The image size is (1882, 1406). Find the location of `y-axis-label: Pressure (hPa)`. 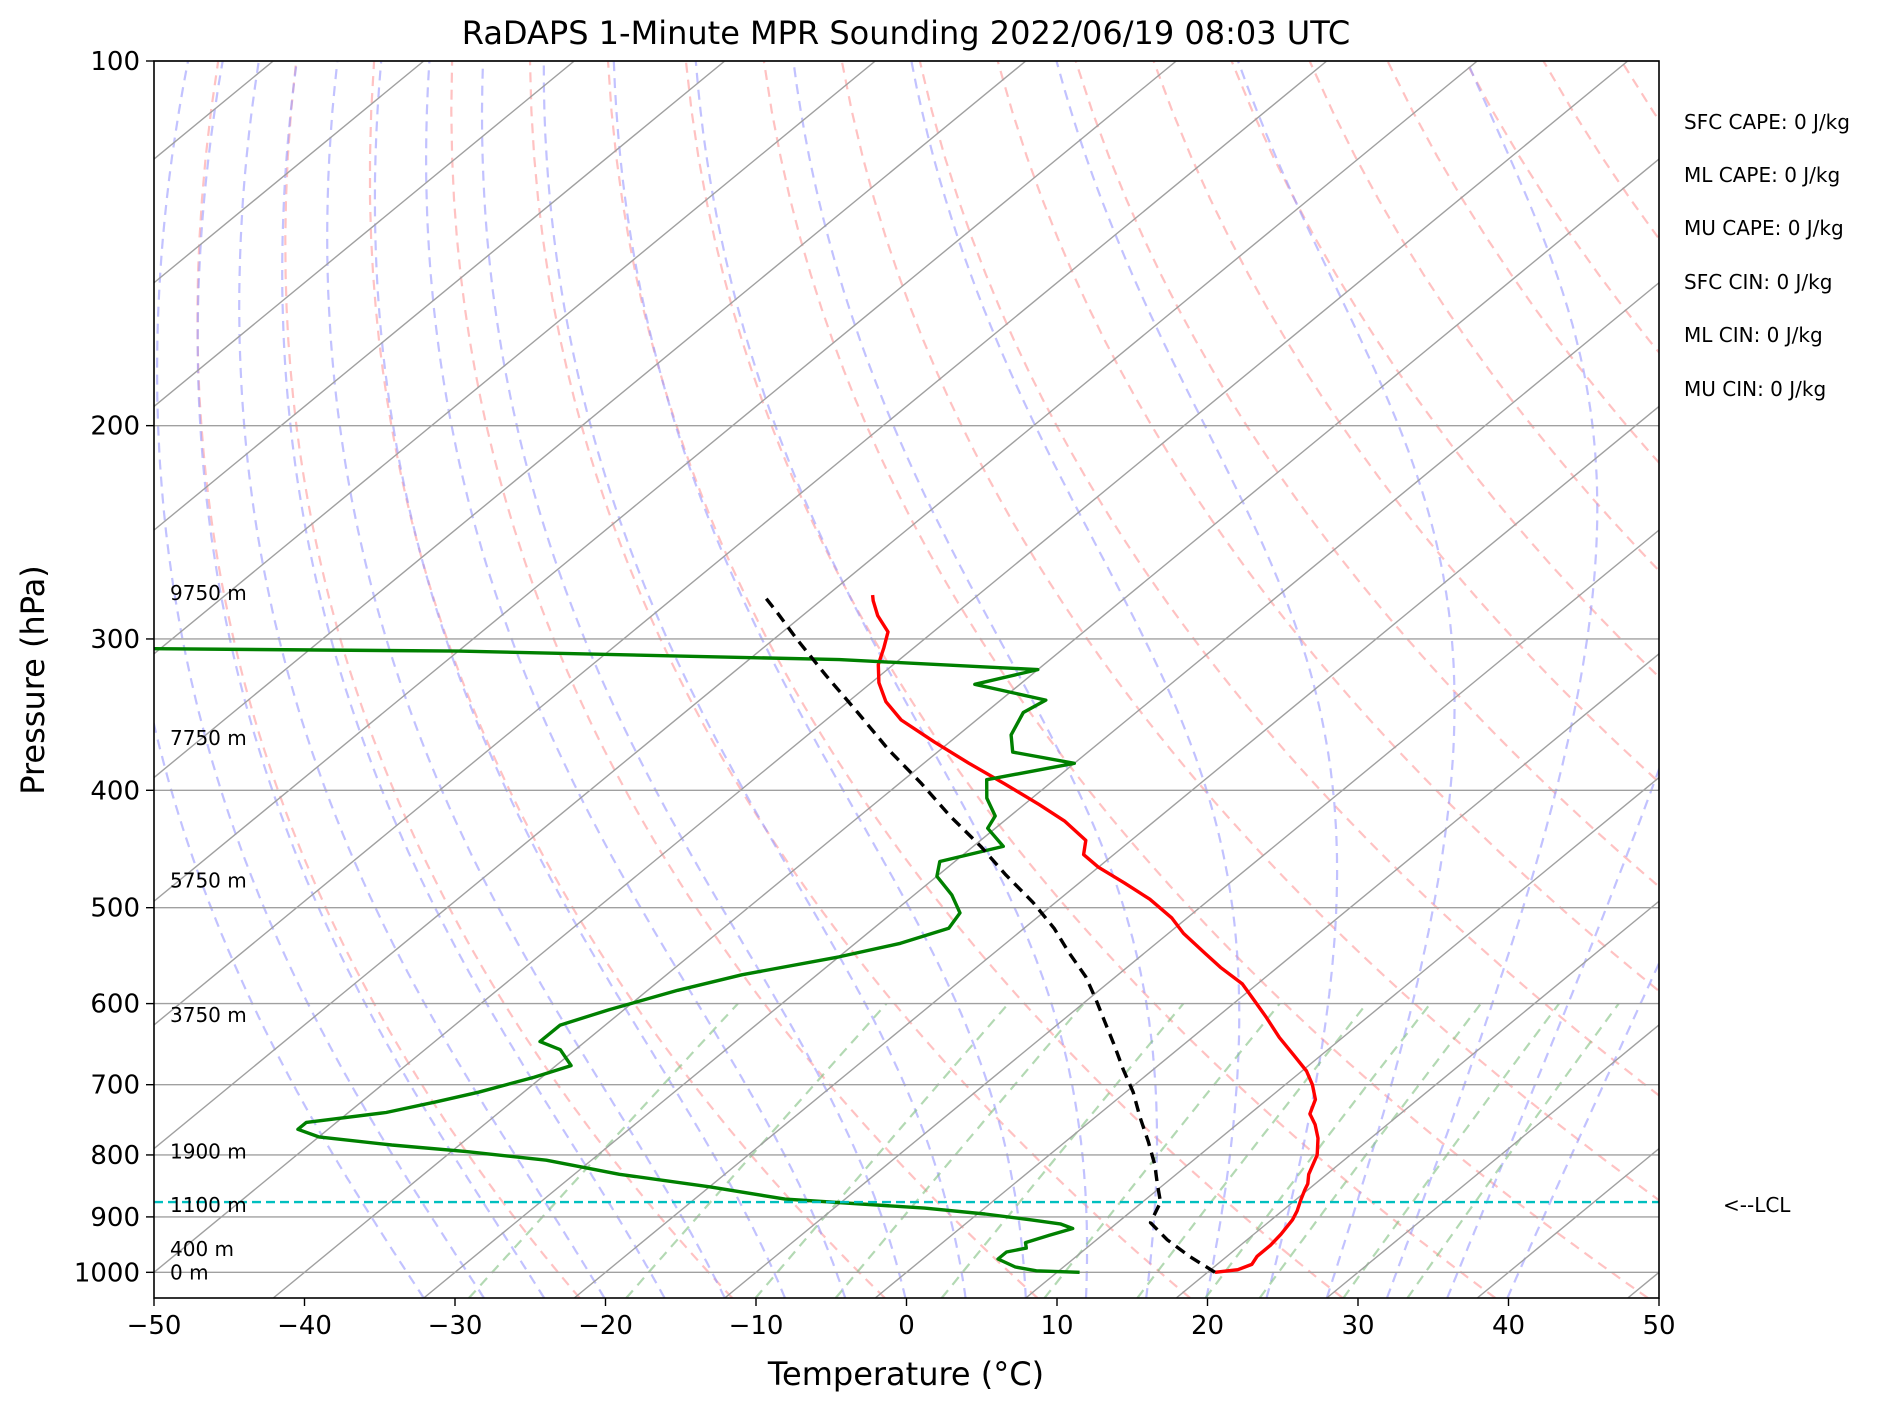

y-axis-label: Pressure (hPa) is located at coordinates (33, 680).